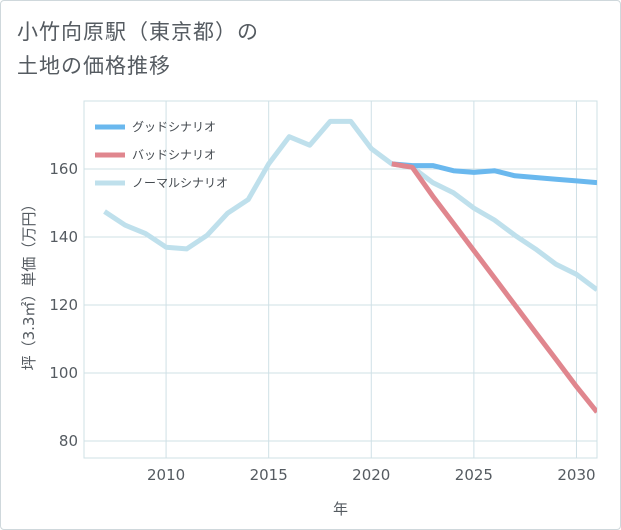 The image size is (621, 530). What do you see at coordinates (474, 475) in the screenshot?
I see `x-tick-label: 2025` at bounding box center [474, 475].